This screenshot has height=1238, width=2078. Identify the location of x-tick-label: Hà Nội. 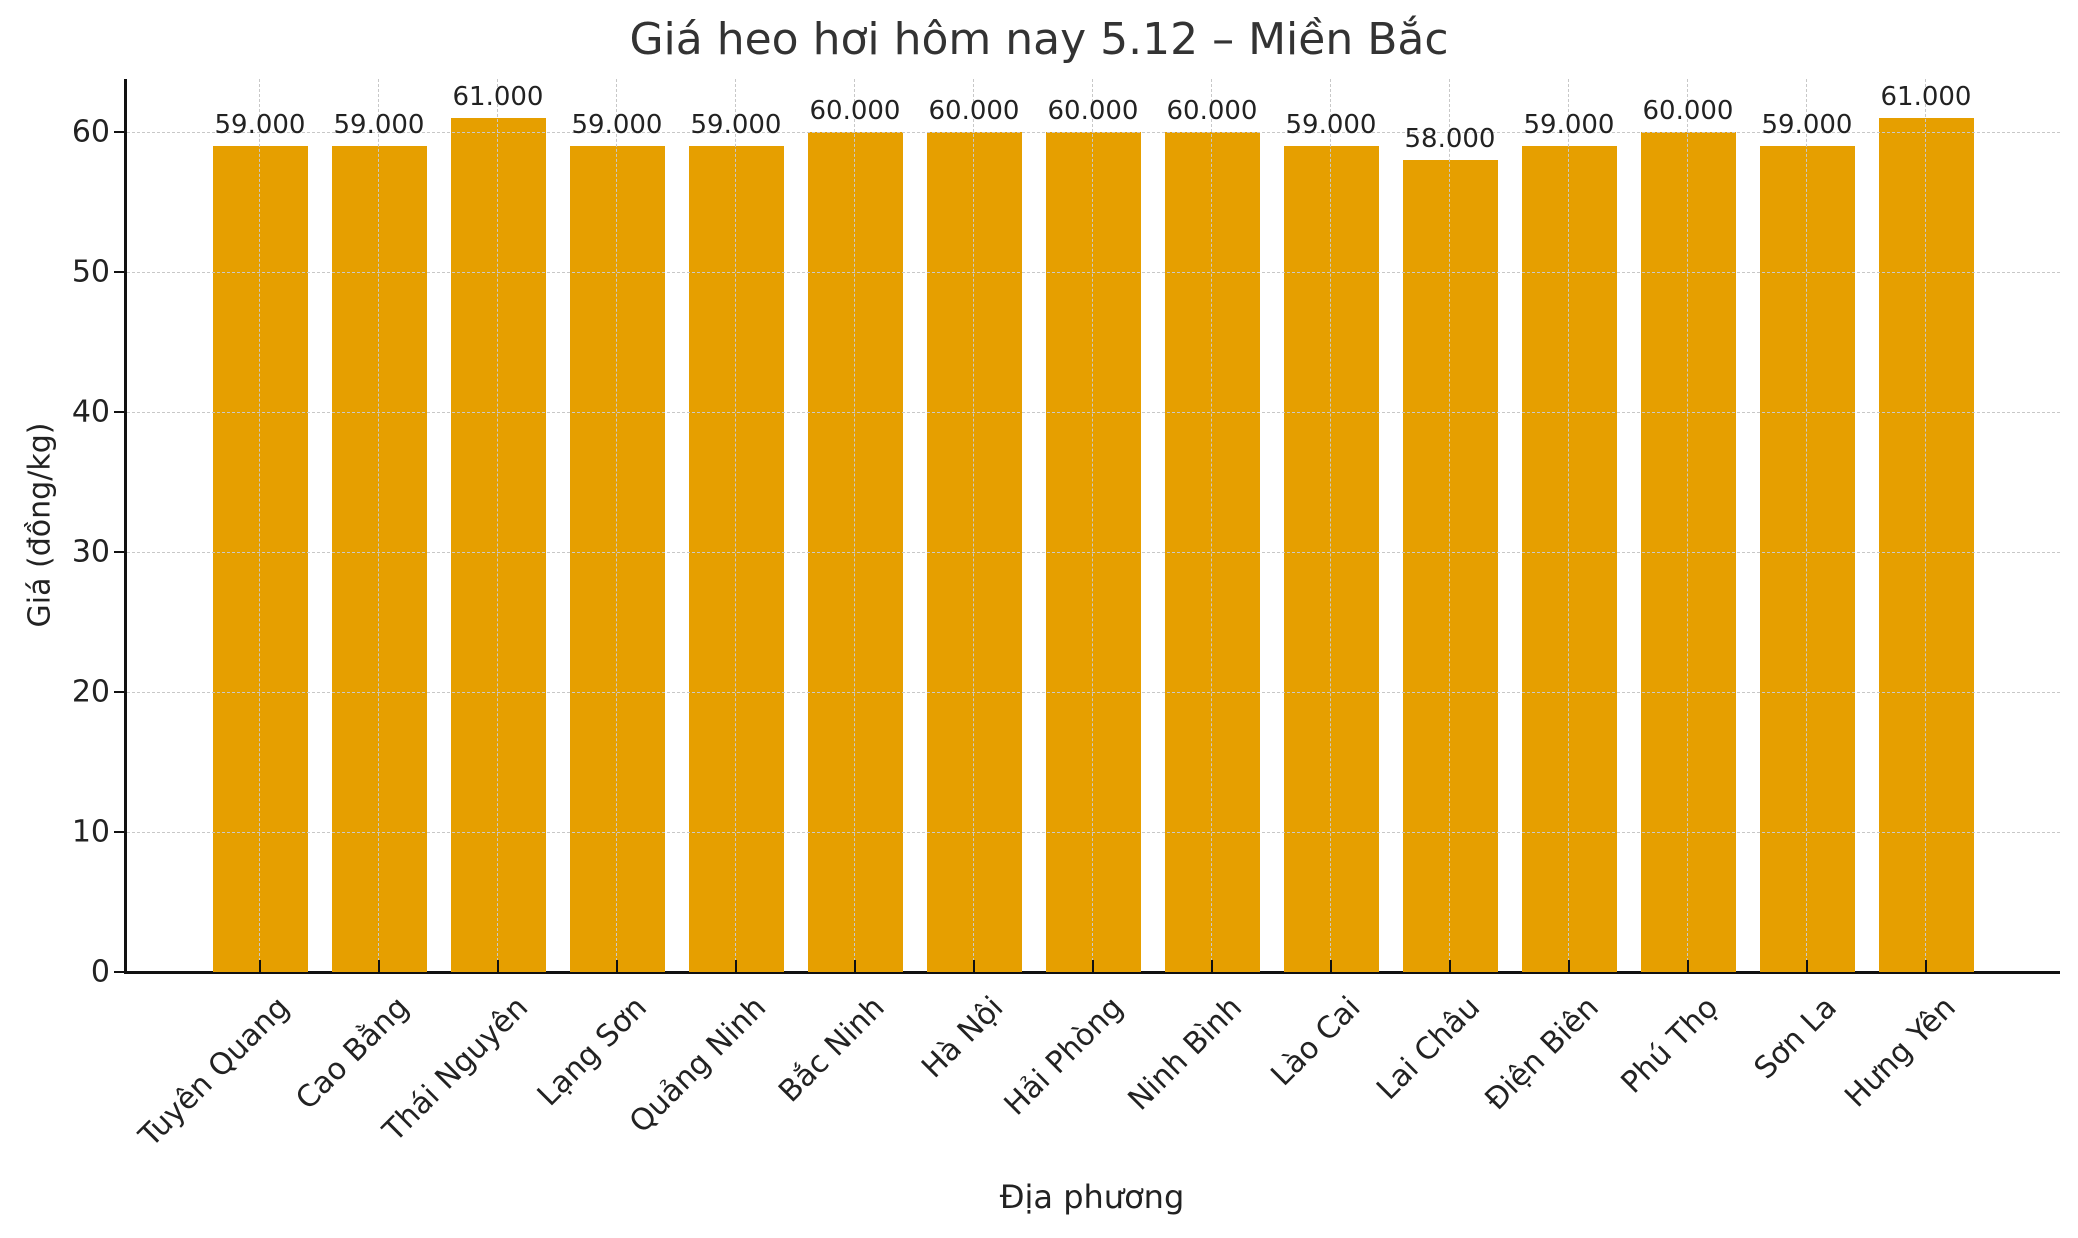
(963, 1038).